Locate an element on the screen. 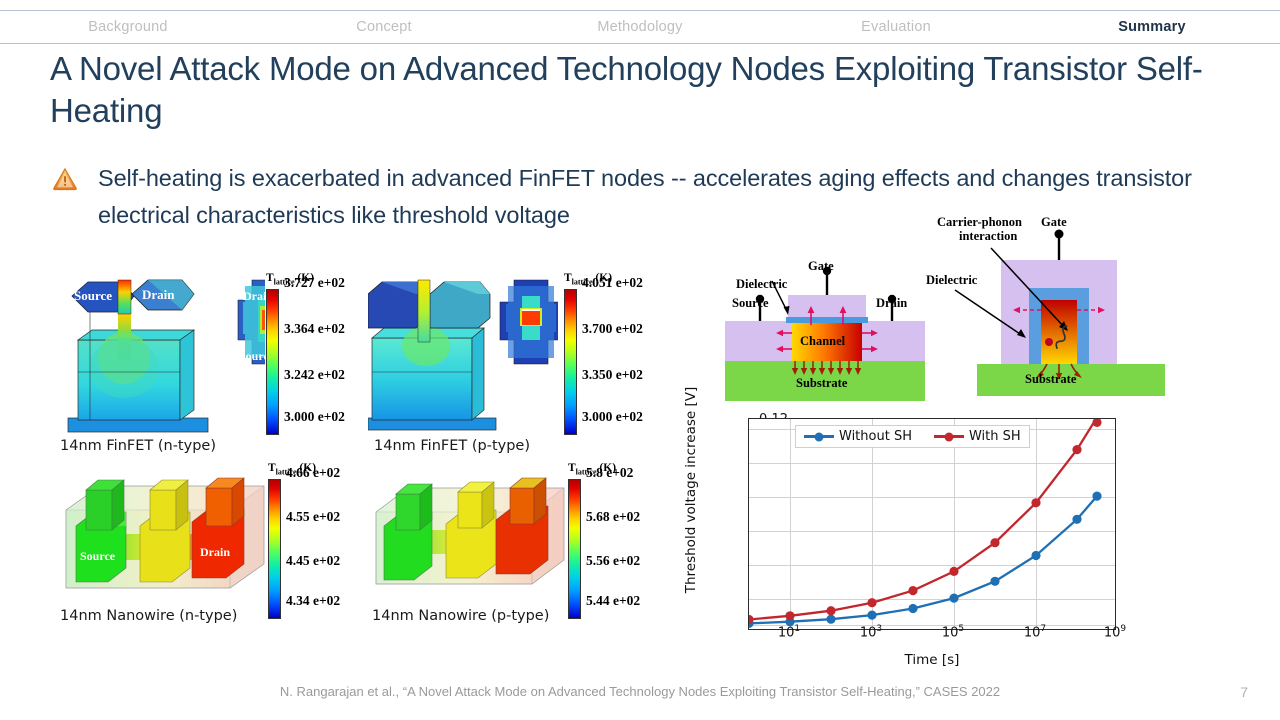  series-with-sh-line is located at coordinates (923, 520).